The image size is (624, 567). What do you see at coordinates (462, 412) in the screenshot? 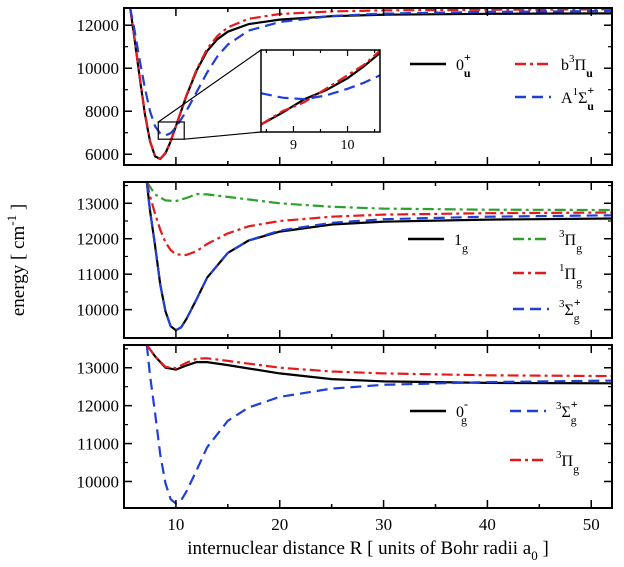
I see `legend-label: 0-g` at bounding box center [462, 412].